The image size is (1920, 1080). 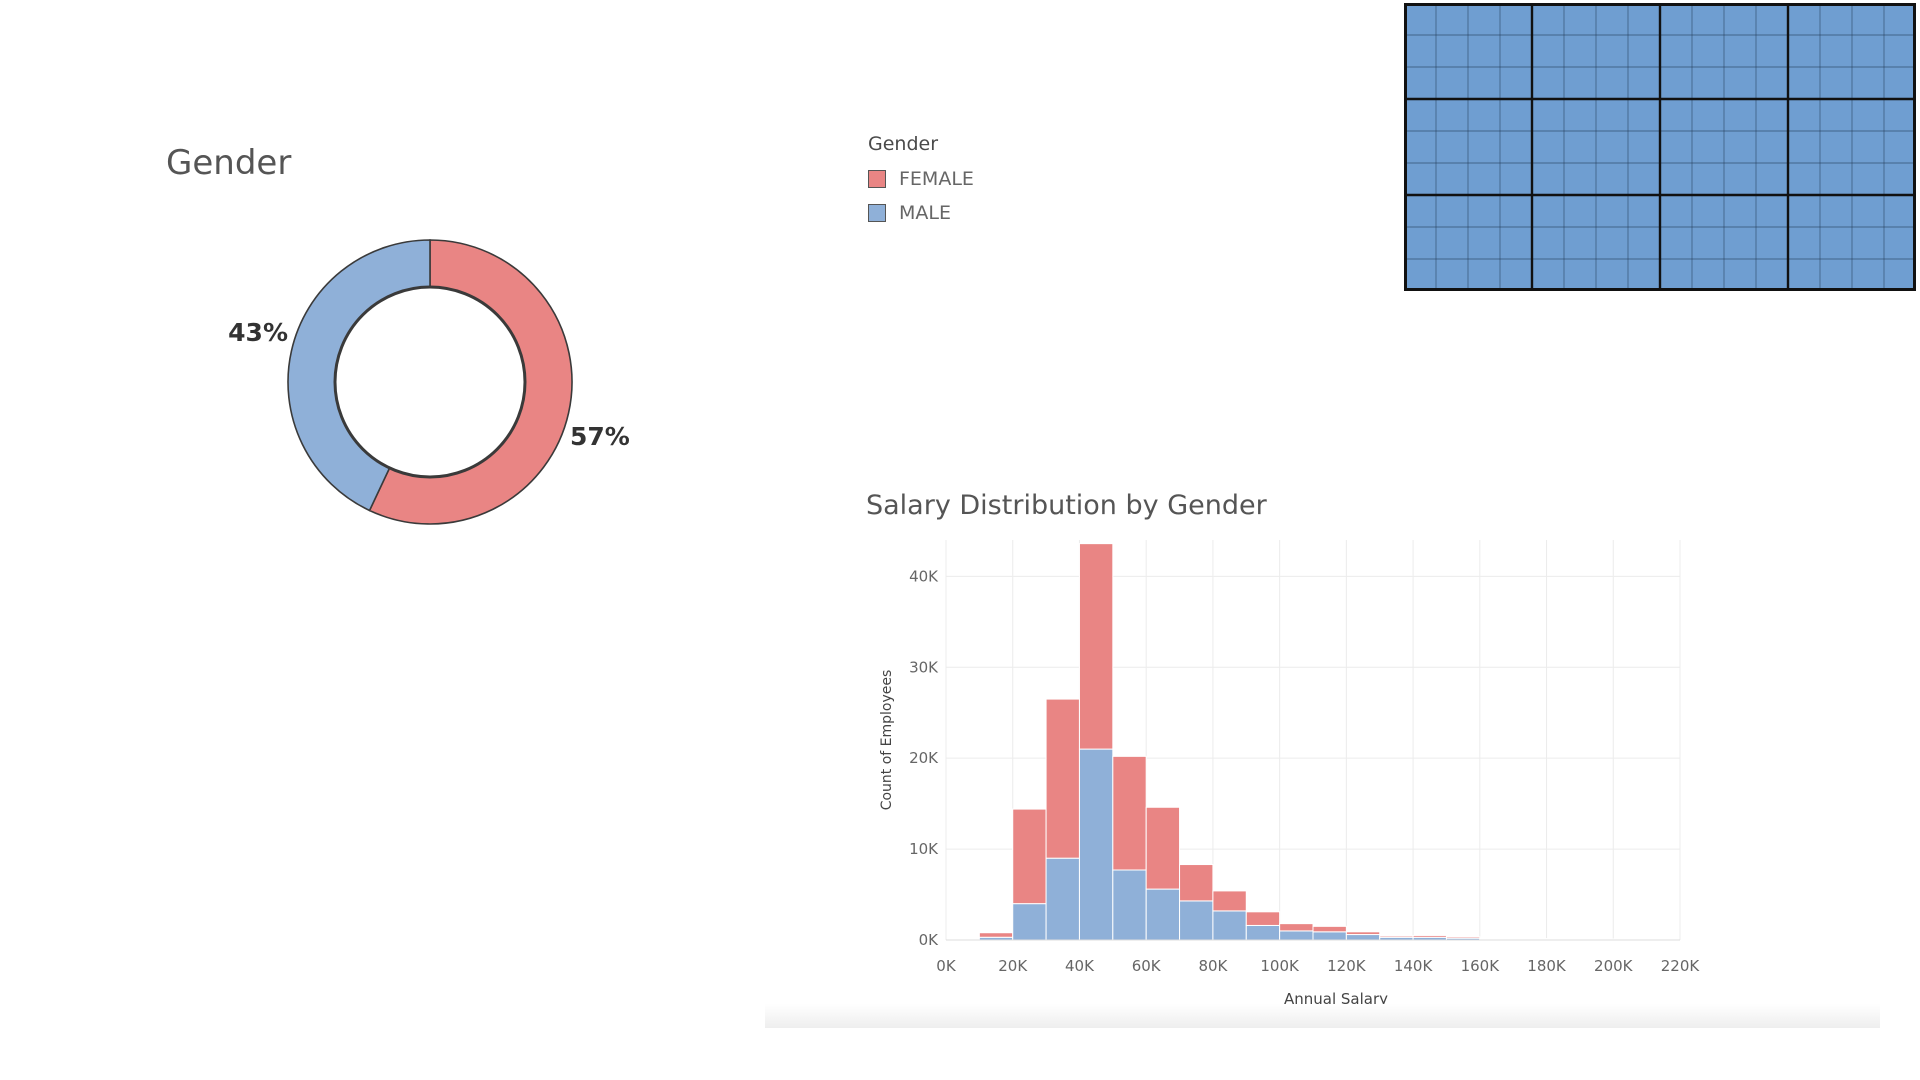 I want to click on x-tick-label: 120K, so click(x=1347, y=966).